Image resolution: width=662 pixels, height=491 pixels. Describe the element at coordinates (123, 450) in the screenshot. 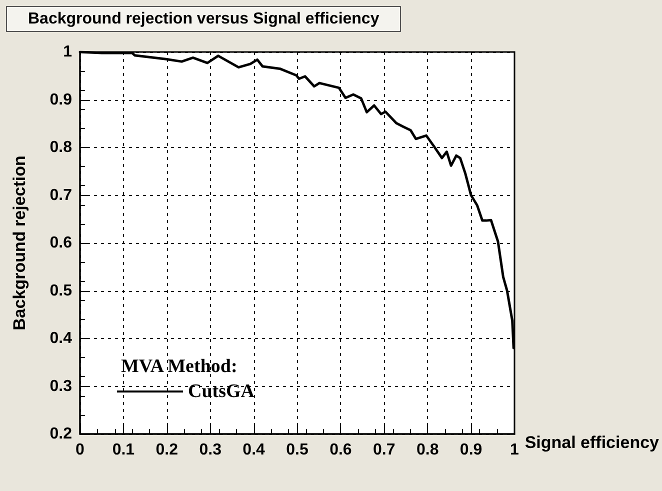

I see `x-tick-label: 0.1` at that location.